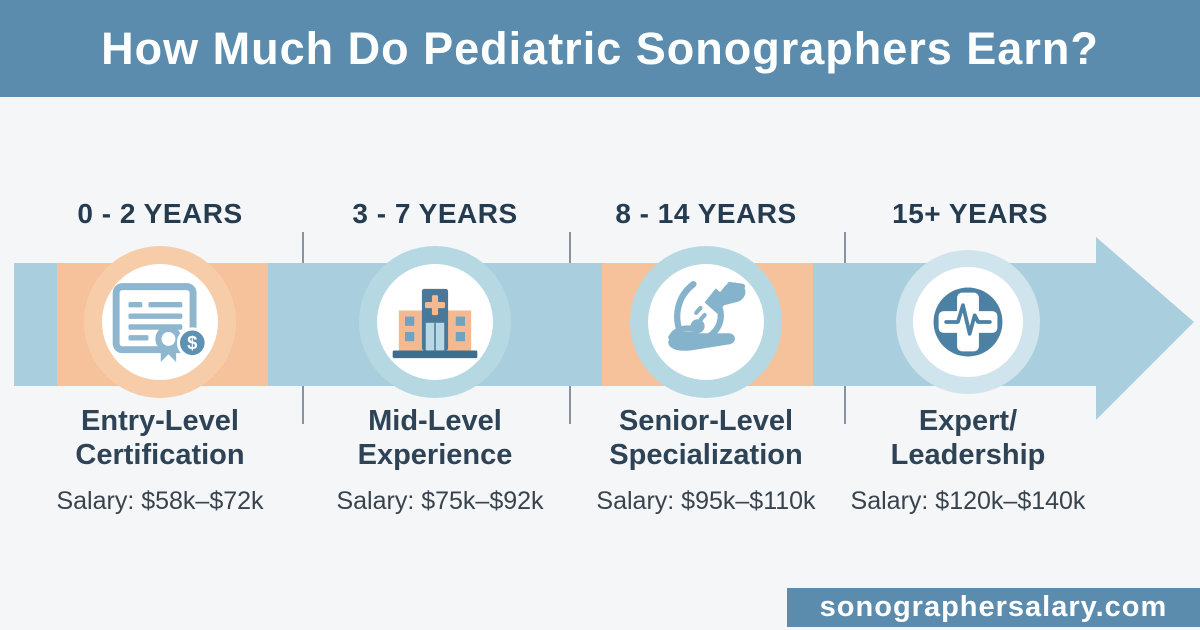  I want to click on hospital-icon, so click(435, 323).